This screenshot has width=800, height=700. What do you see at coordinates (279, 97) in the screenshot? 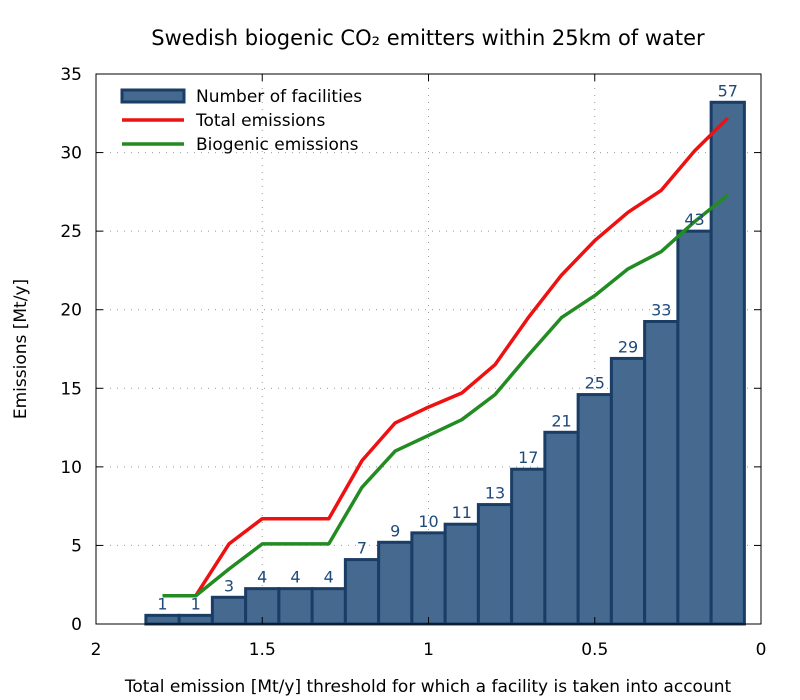
I see `legend-label: Number of facilities` at bounding box center [279, 97].